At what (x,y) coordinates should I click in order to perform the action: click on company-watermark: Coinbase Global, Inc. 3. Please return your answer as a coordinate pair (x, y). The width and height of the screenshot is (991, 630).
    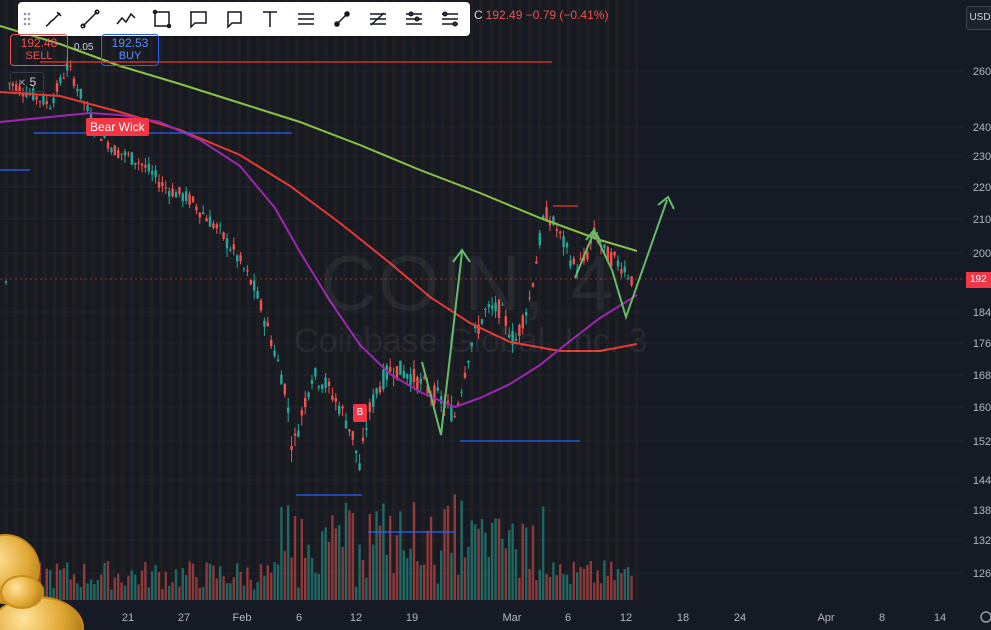
    Looking at the image, I should click on (471, 341).